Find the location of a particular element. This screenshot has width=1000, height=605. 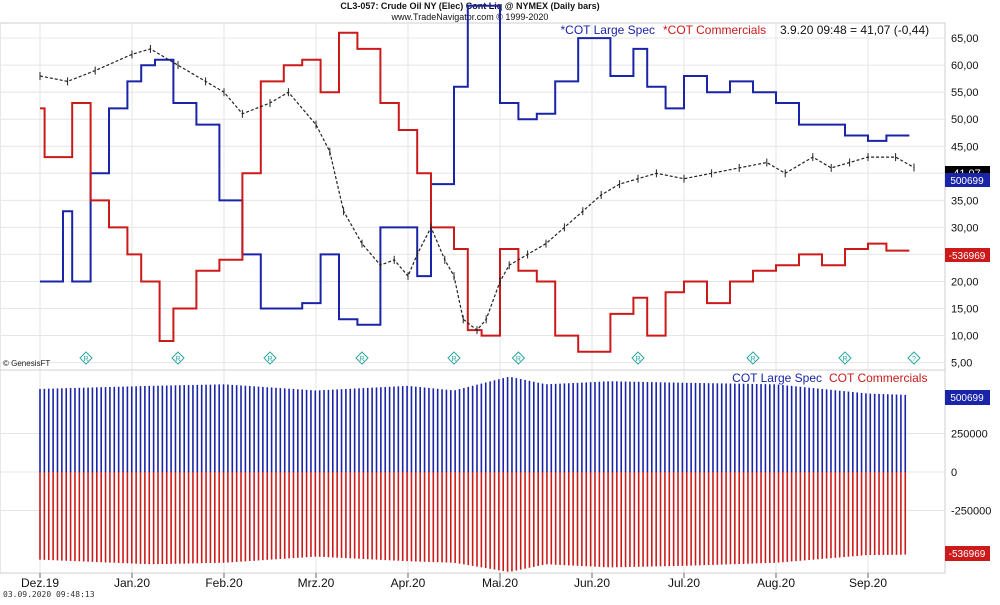

price-tick-label: 5,00 is located at coordinates (961, 364).